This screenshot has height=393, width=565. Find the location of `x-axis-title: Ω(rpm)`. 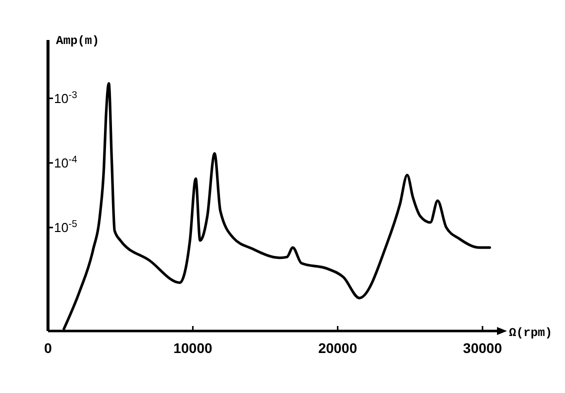

x-axis-title: Ω(rpm) is located at coordinates (530, 333).